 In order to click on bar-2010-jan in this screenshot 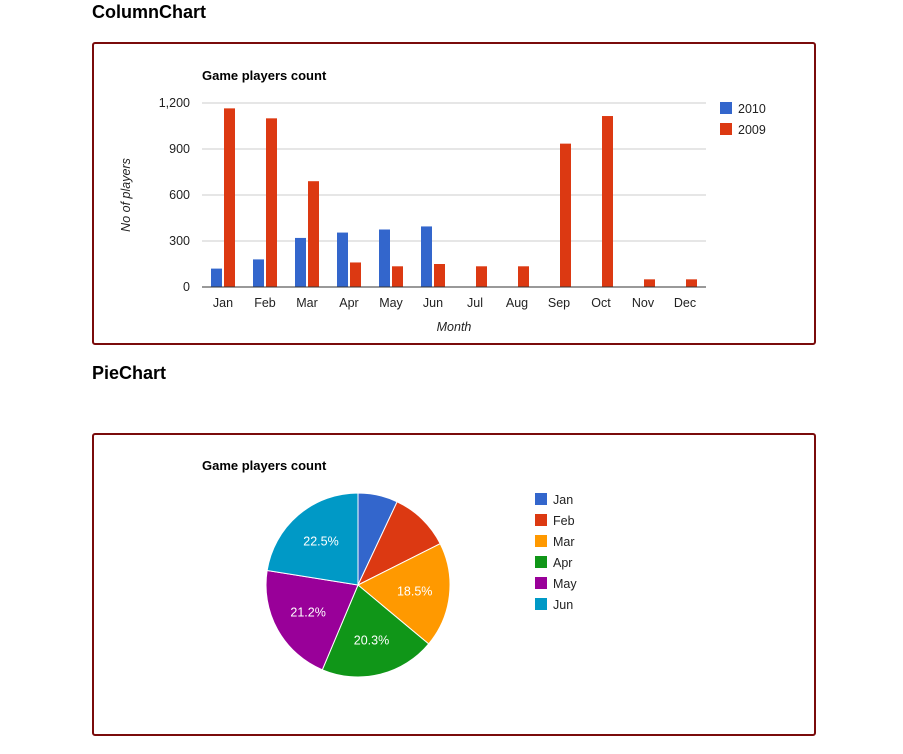, I will do `click(216, 277)`.